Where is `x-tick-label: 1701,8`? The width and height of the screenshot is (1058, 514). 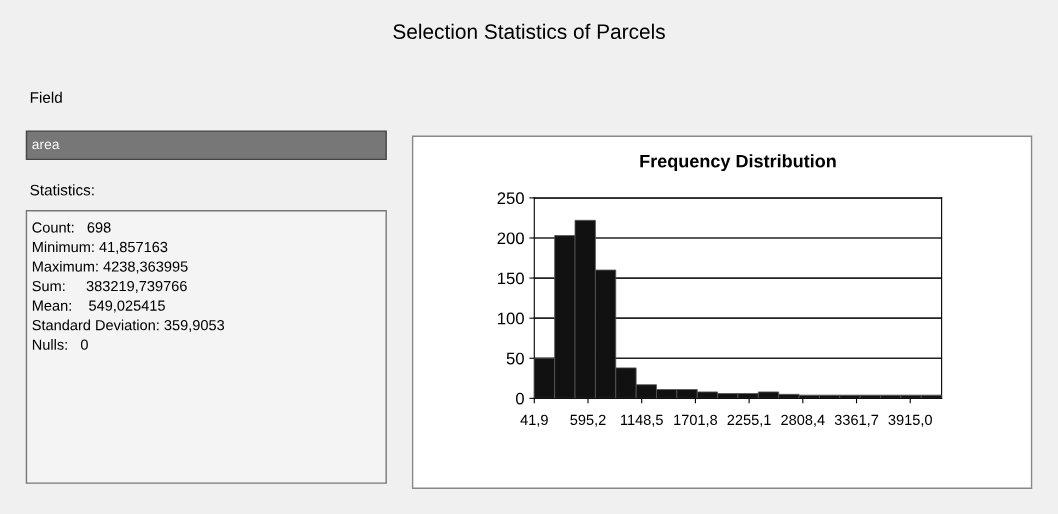 x-tick-label: 1701,8 is located at coordinates (696, 420).